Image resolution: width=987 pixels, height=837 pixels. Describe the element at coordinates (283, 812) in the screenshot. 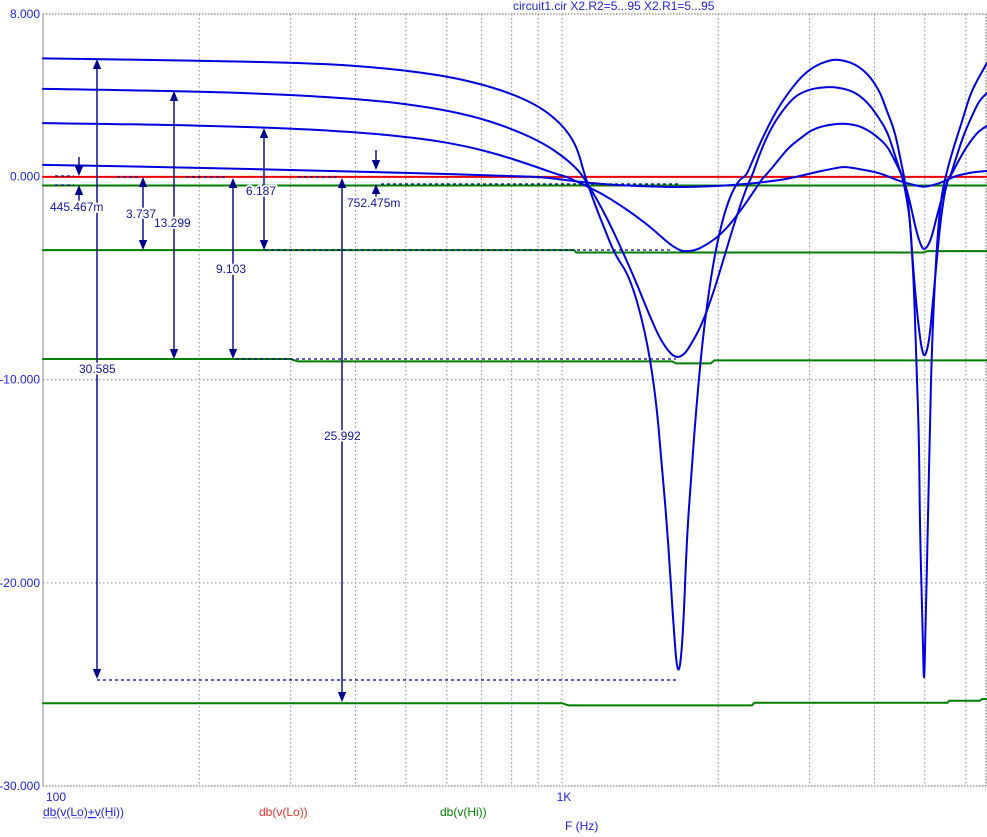

I see `legend-item-db-v-lo-: db(v(Lo))` at that location.